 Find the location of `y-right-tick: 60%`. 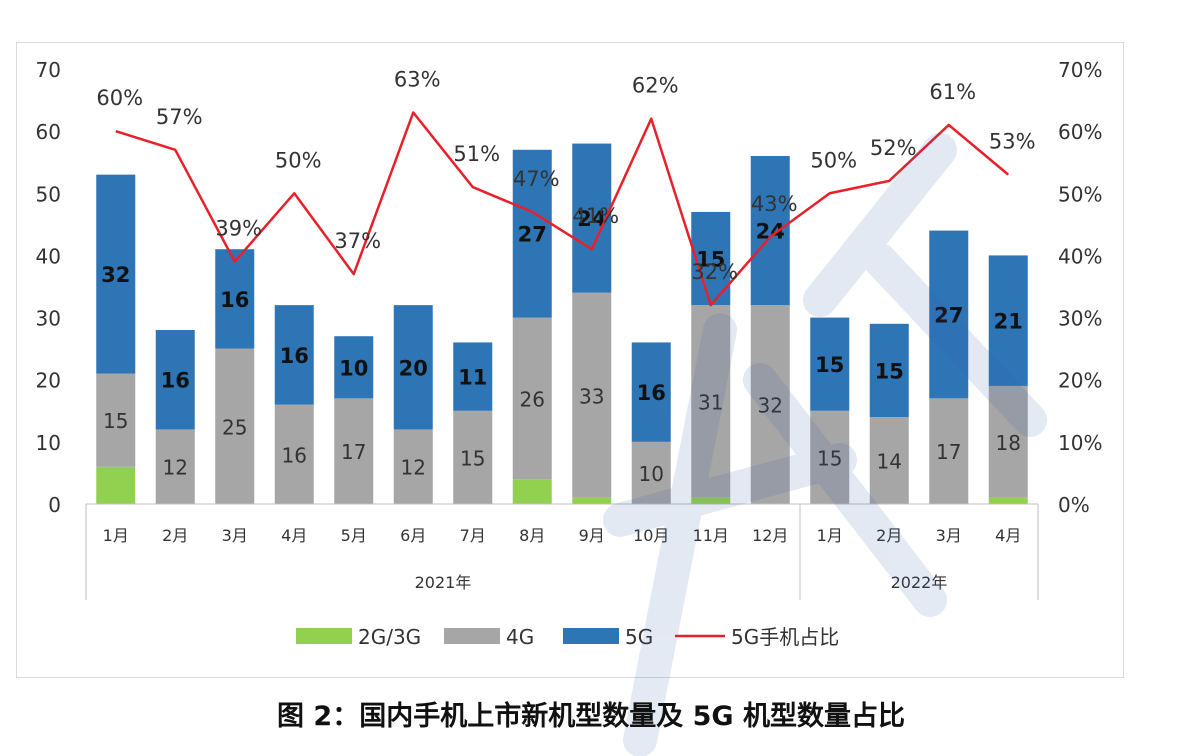

y-right-tick: 60% is located at coordinates (1080, 132).